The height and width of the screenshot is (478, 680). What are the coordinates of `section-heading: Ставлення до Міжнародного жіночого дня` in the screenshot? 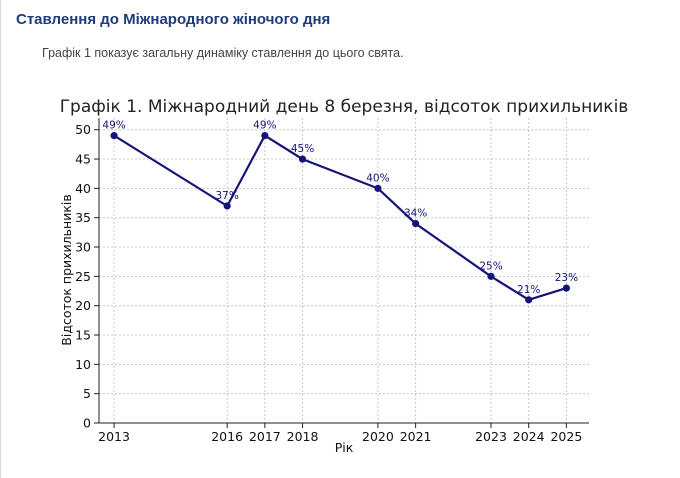 It's located at (173, 19).